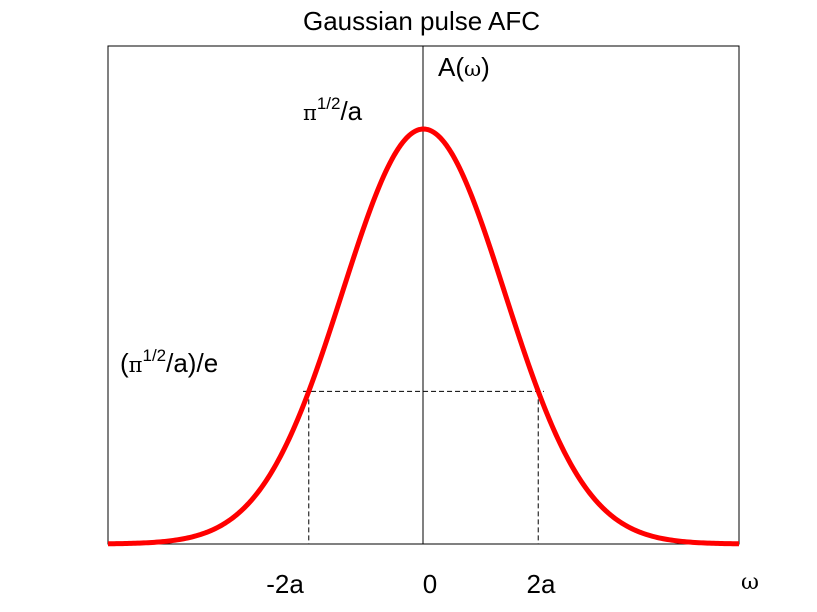 The width and height of the screenshot is (817, 612). What do you see at coordinates (451, 67) in the screenshot?
I see `y-axis-label-pre: A(` at bounding box center [451, 67].